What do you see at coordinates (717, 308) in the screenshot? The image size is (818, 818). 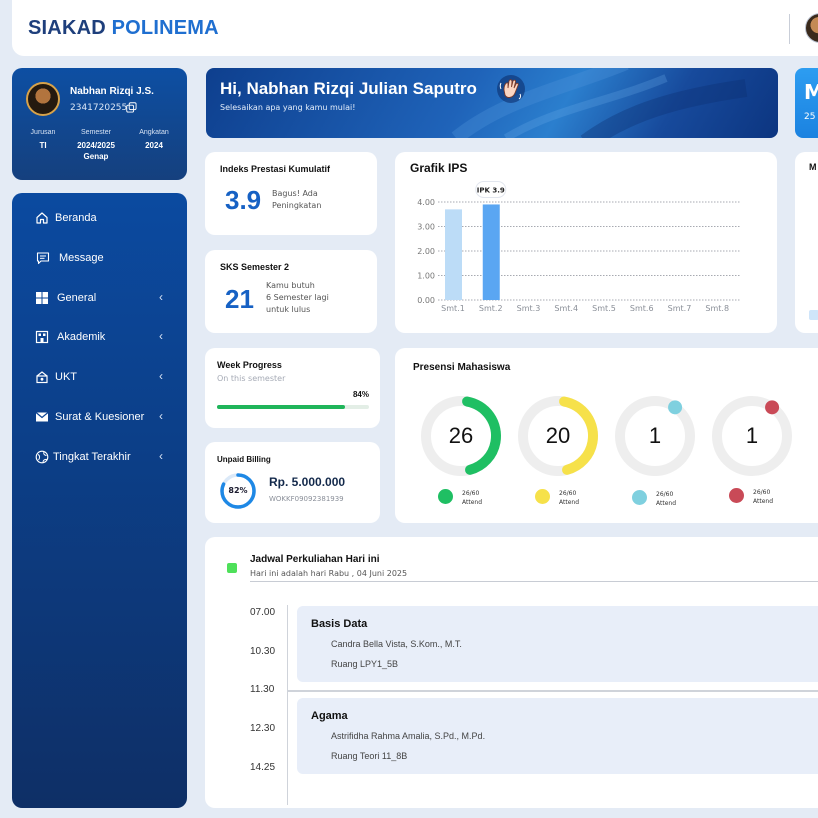 I see `x-tick-label: Smt.8` at bounding box center [717, 308].